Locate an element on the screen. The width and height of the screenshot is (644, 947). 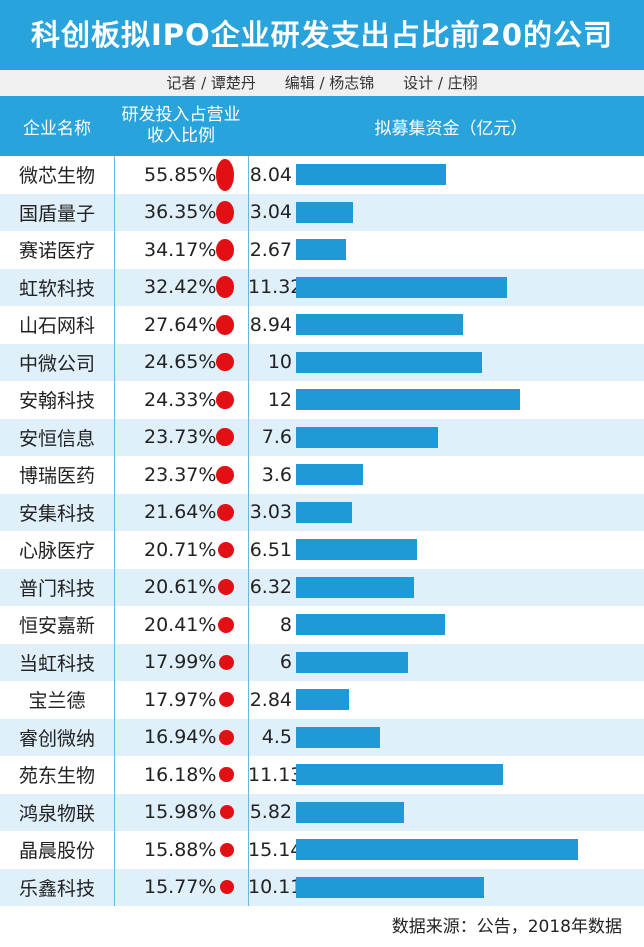
company-name: 微芯生物 is located at coordinates (56, 176).